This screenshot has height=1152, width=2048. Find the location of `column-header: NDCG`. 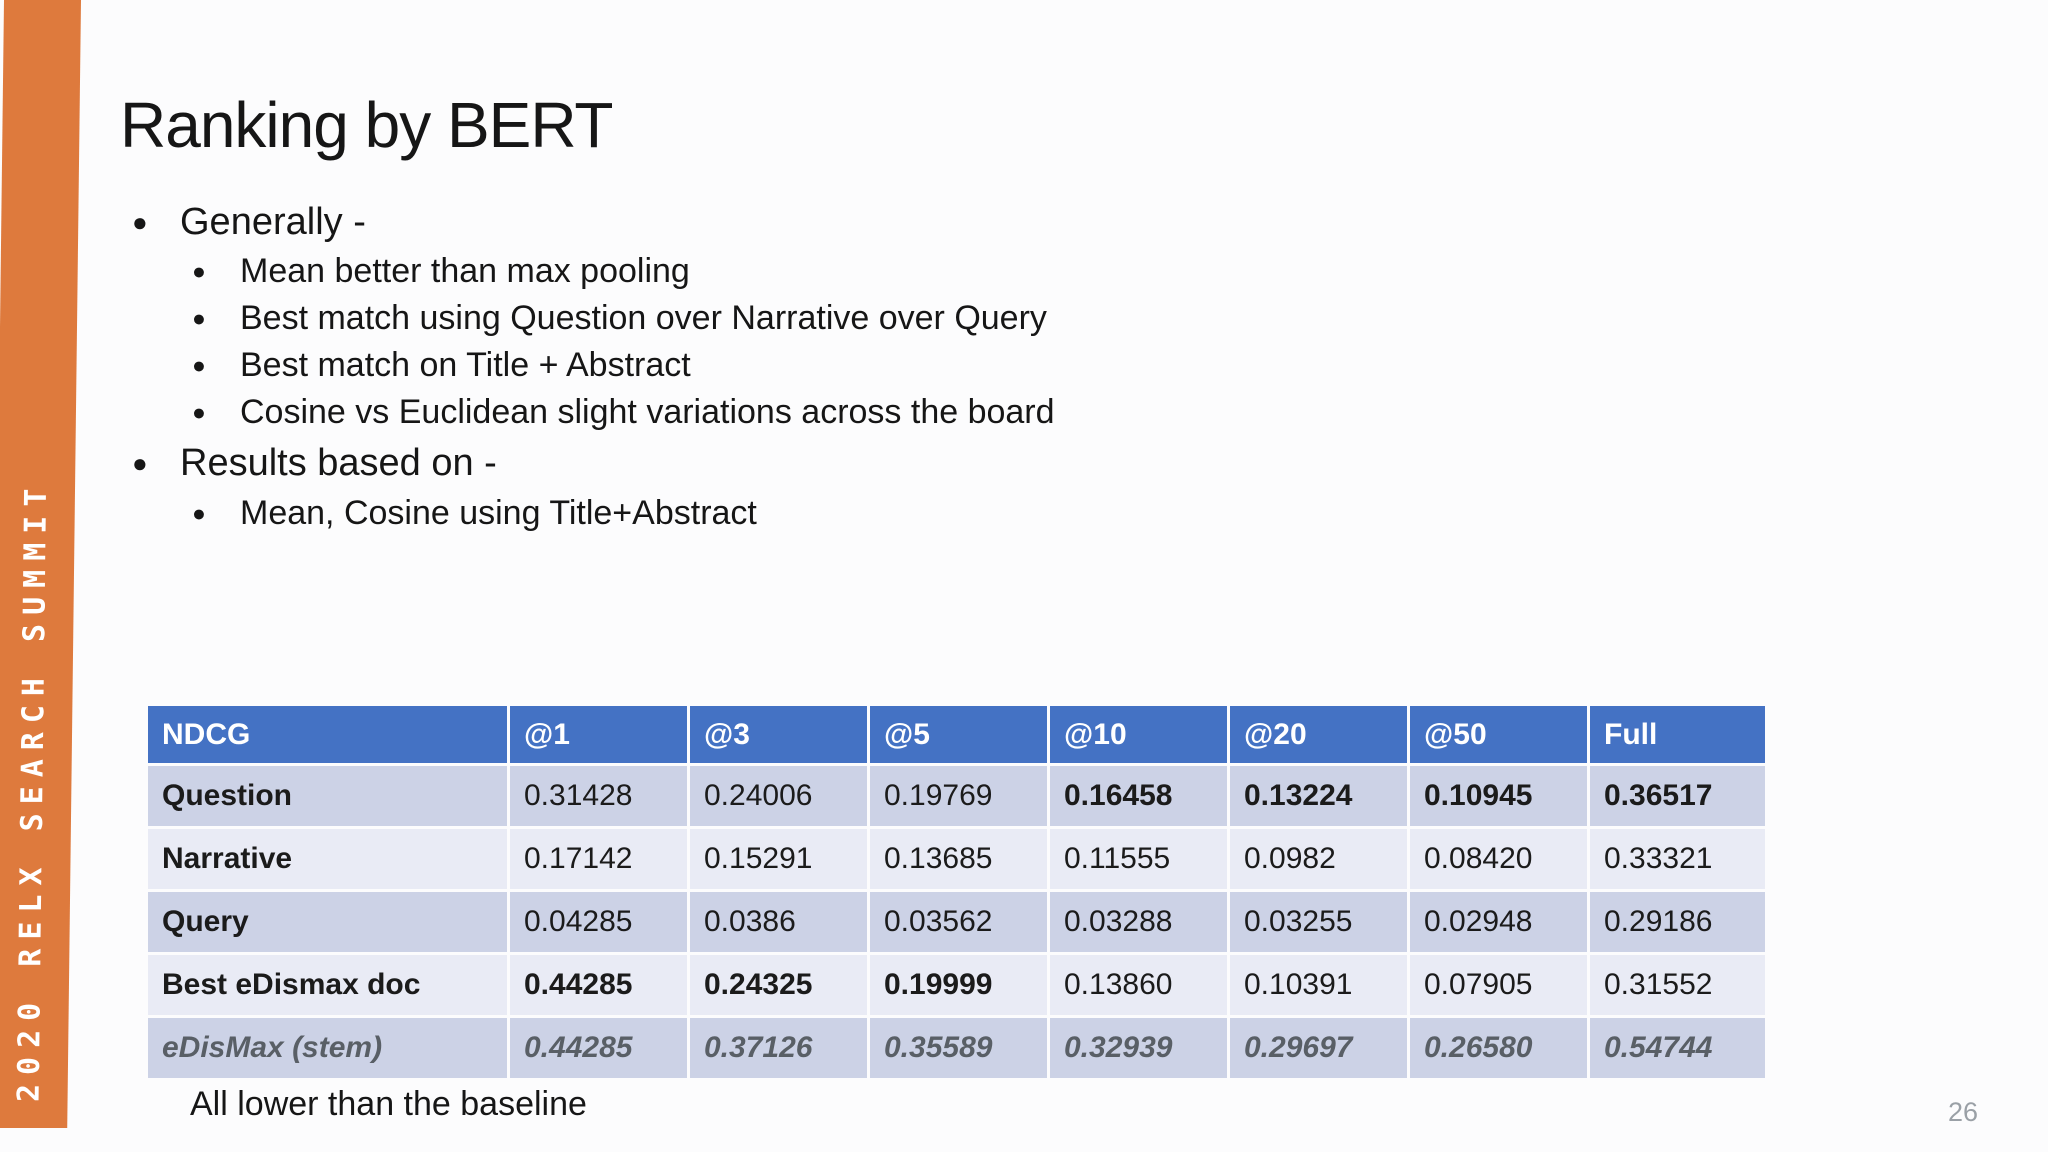

column-header: NDCG is located at coordinates (327, 734).